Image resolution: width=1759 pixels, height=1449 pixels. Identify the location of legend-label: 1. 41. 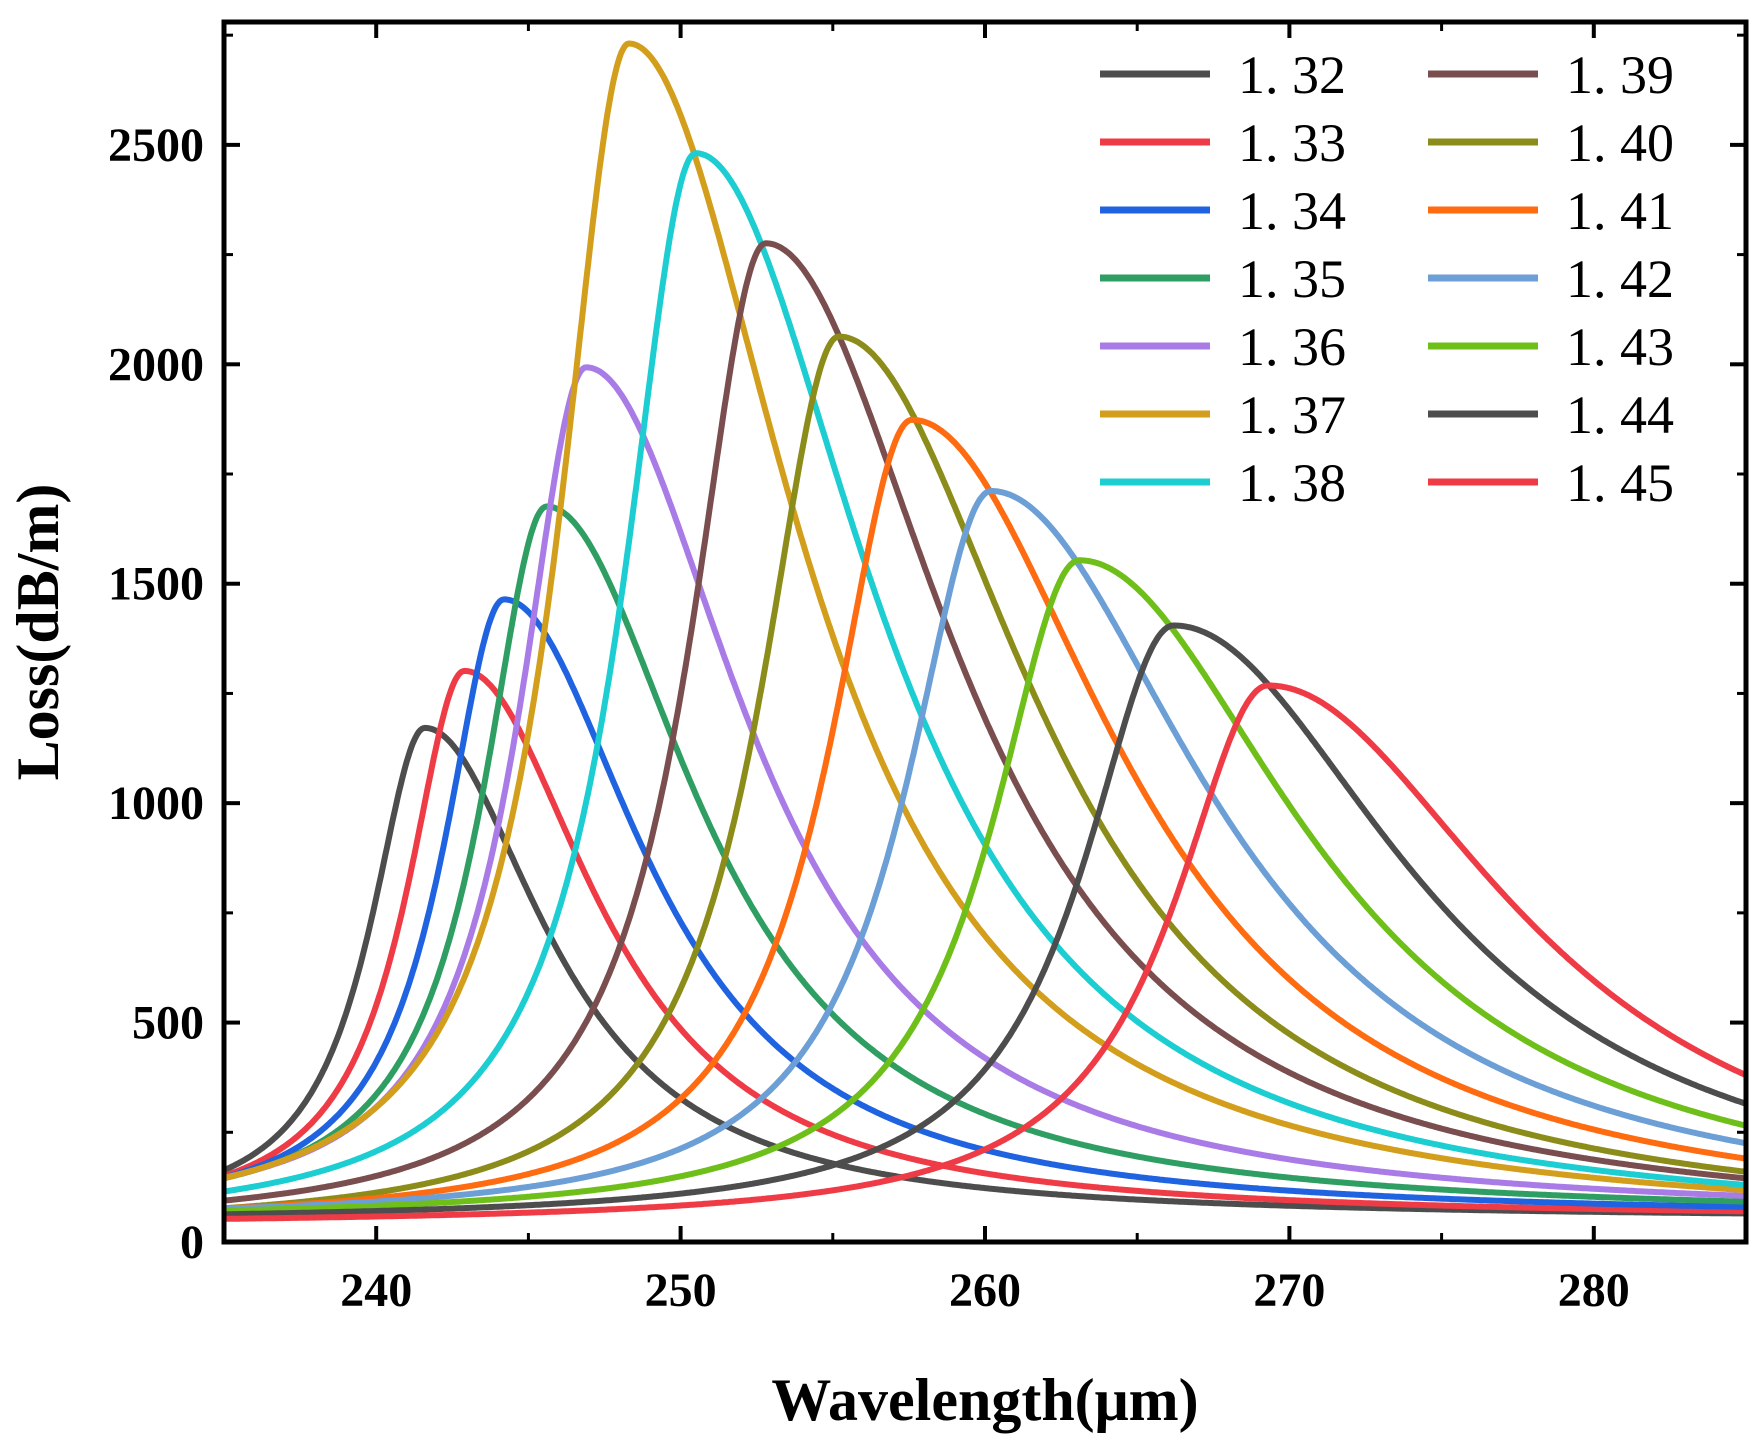
(1620, 211).